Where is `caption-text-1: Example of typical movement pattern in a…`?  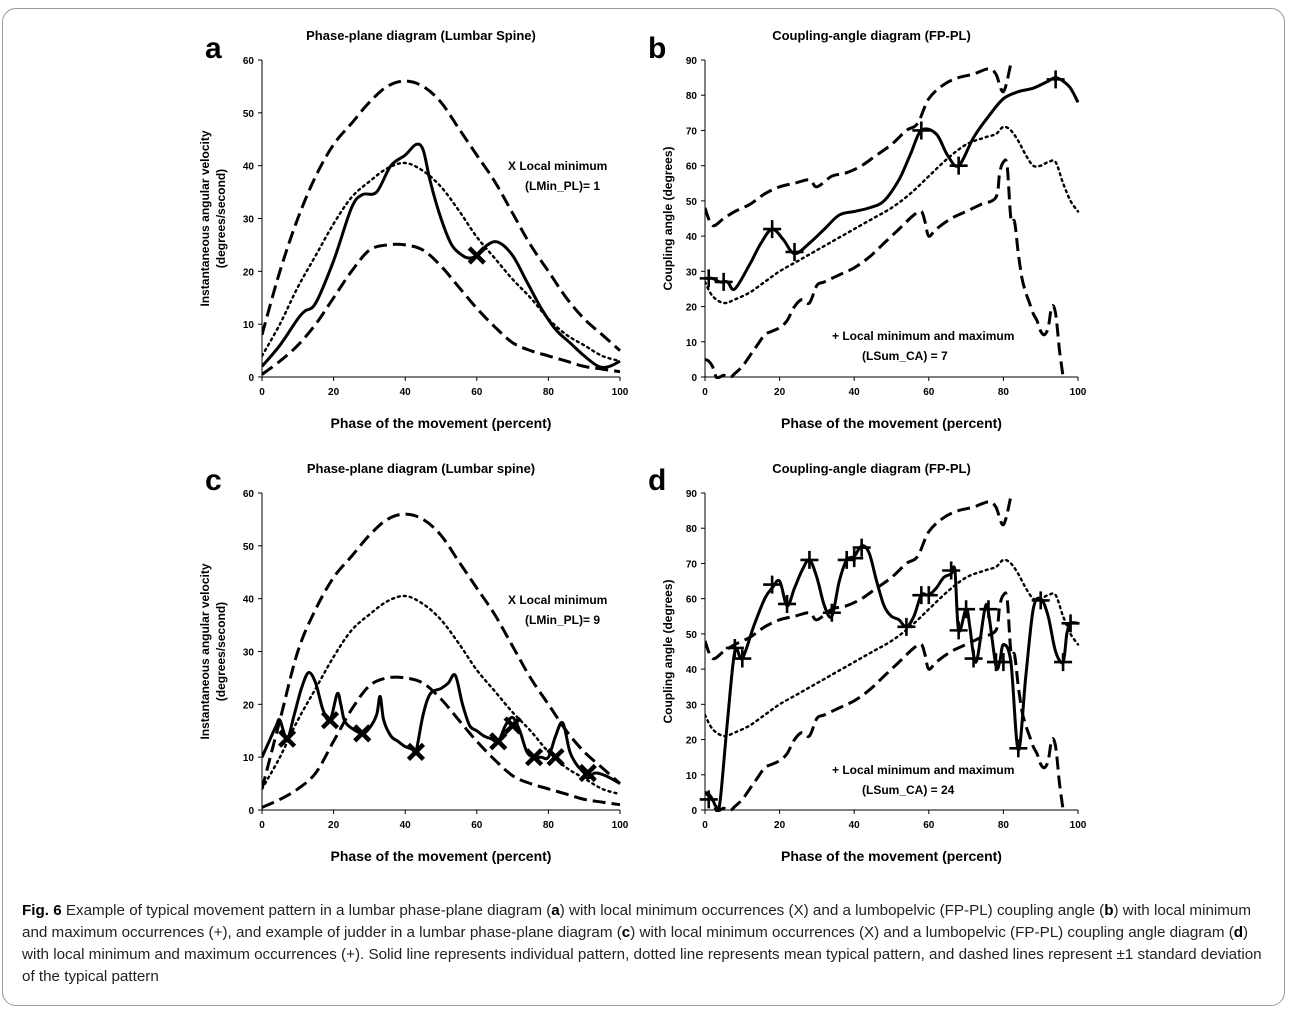 caption-text-1: Example of typical movement pattern in a… is located at coordinates (306, 910).